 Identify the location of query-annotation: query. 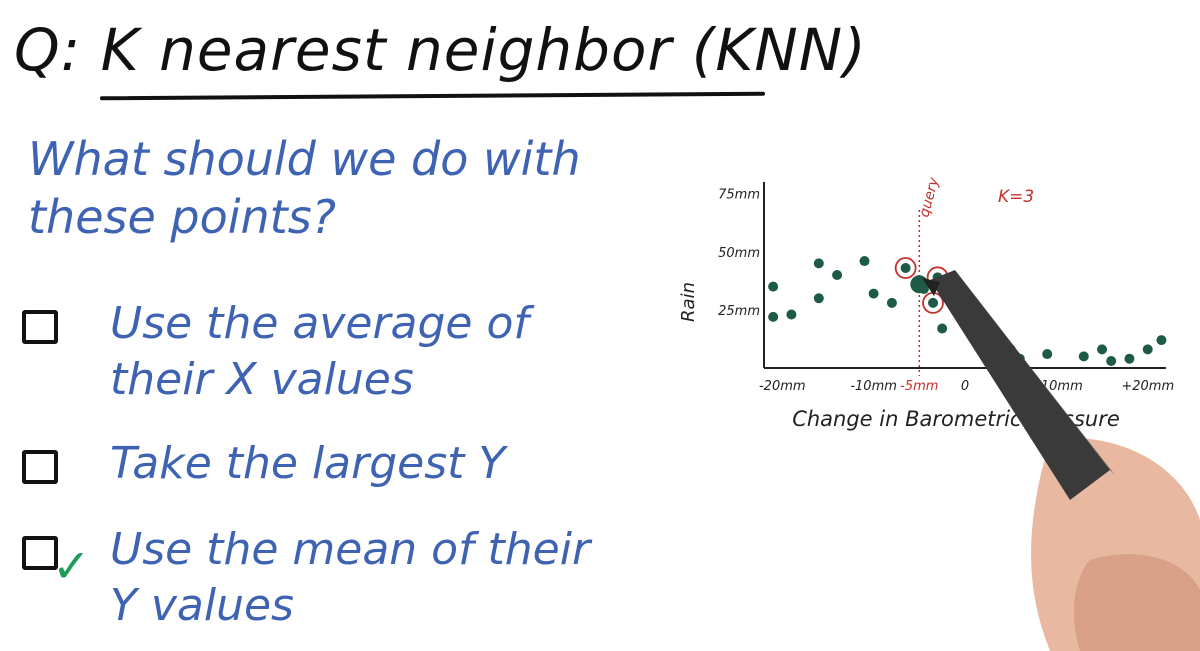
(929, 197).